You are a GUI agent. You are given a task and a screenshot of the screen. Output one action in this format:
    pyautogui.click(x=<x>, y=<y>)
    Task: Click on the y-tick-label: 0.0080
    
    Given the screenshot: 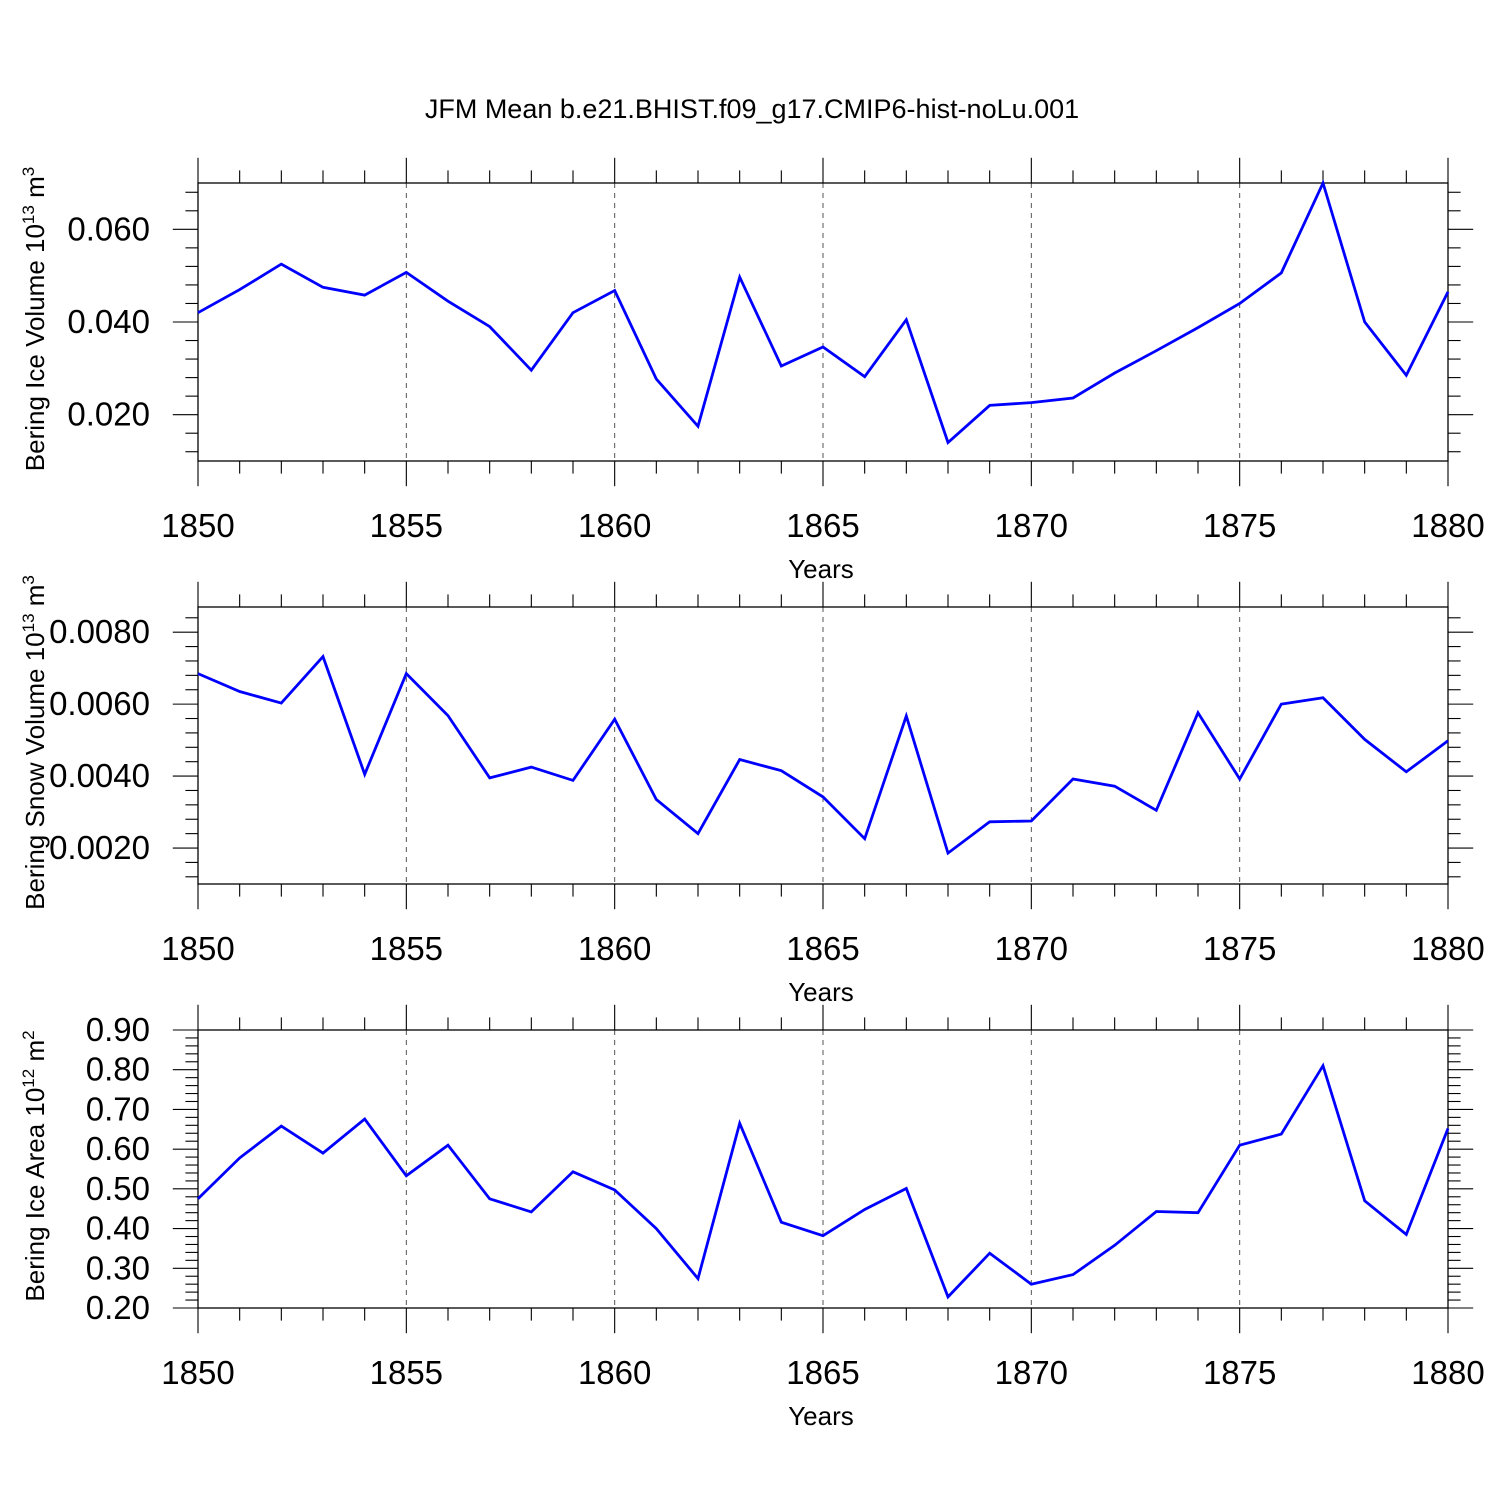 What is the action you would take?
    pyautogui.click(x=99, y=631)
    